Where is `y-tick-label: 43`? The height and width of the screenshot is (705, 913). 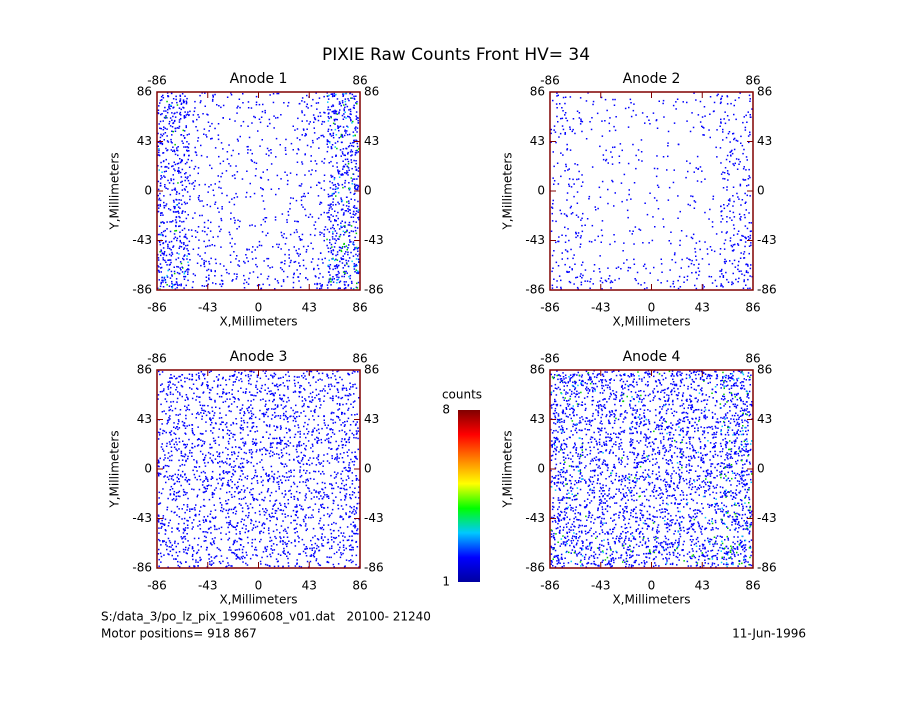 y-tick-label: 43 is located at coordinates (537, 141).